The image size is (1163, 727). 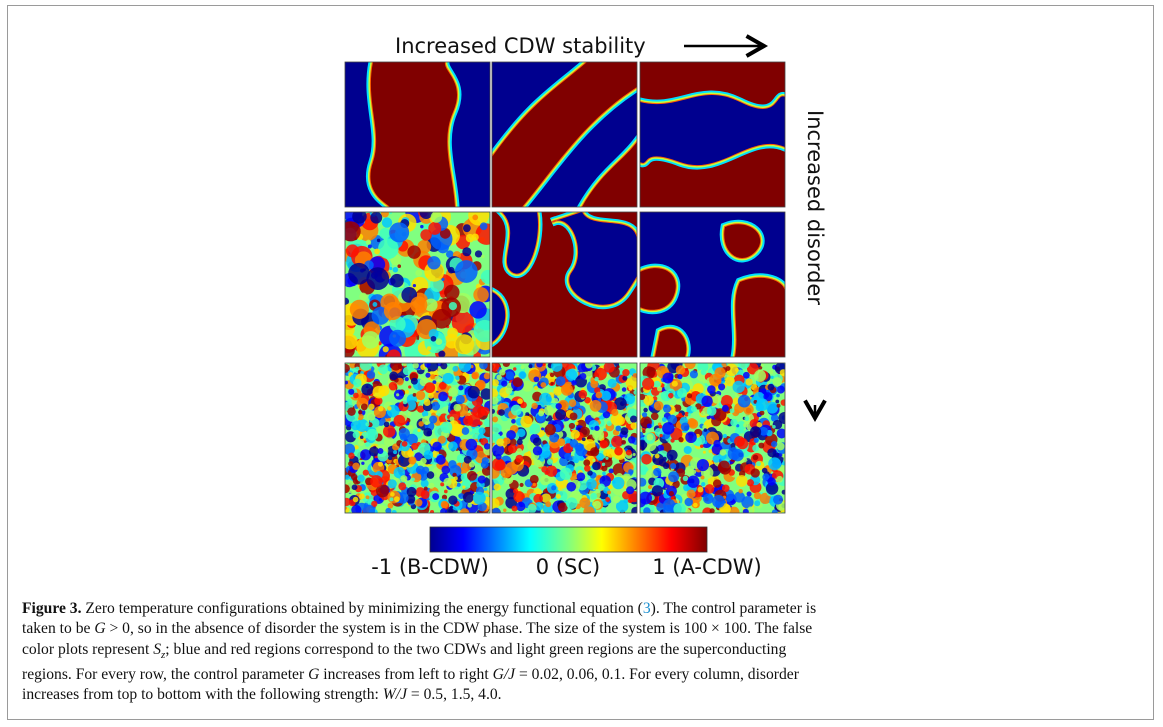 What do you see at coordinates (646, 608) in the screenshot?
I see `equation-ref: 3` at bounding box center [646, 608].